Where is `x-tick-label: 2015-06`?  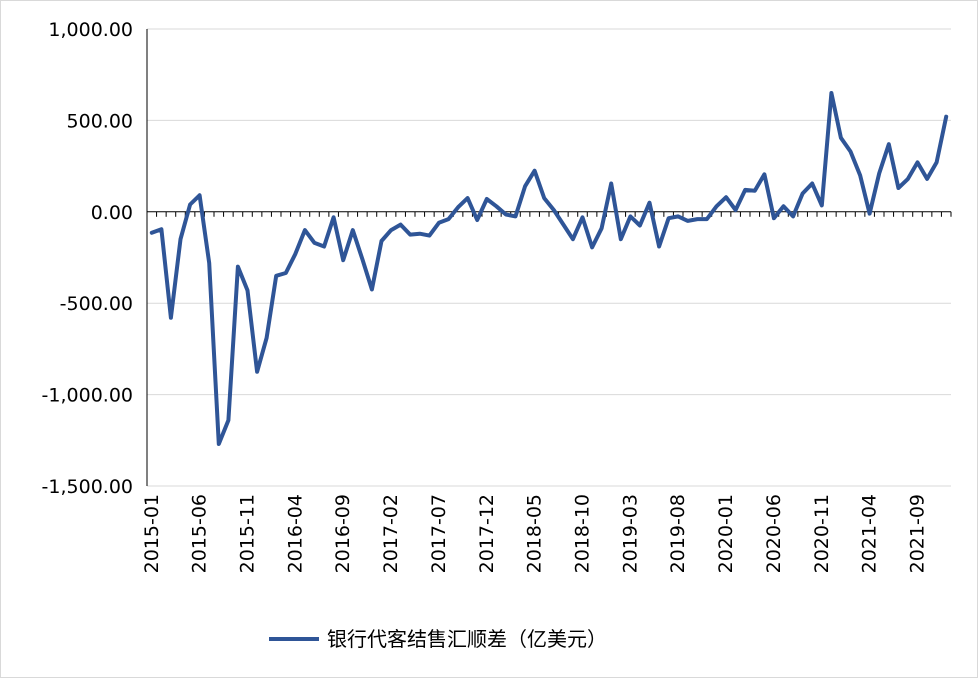
x-tick-label: 2015-06 is located at coordinates (200, 533).